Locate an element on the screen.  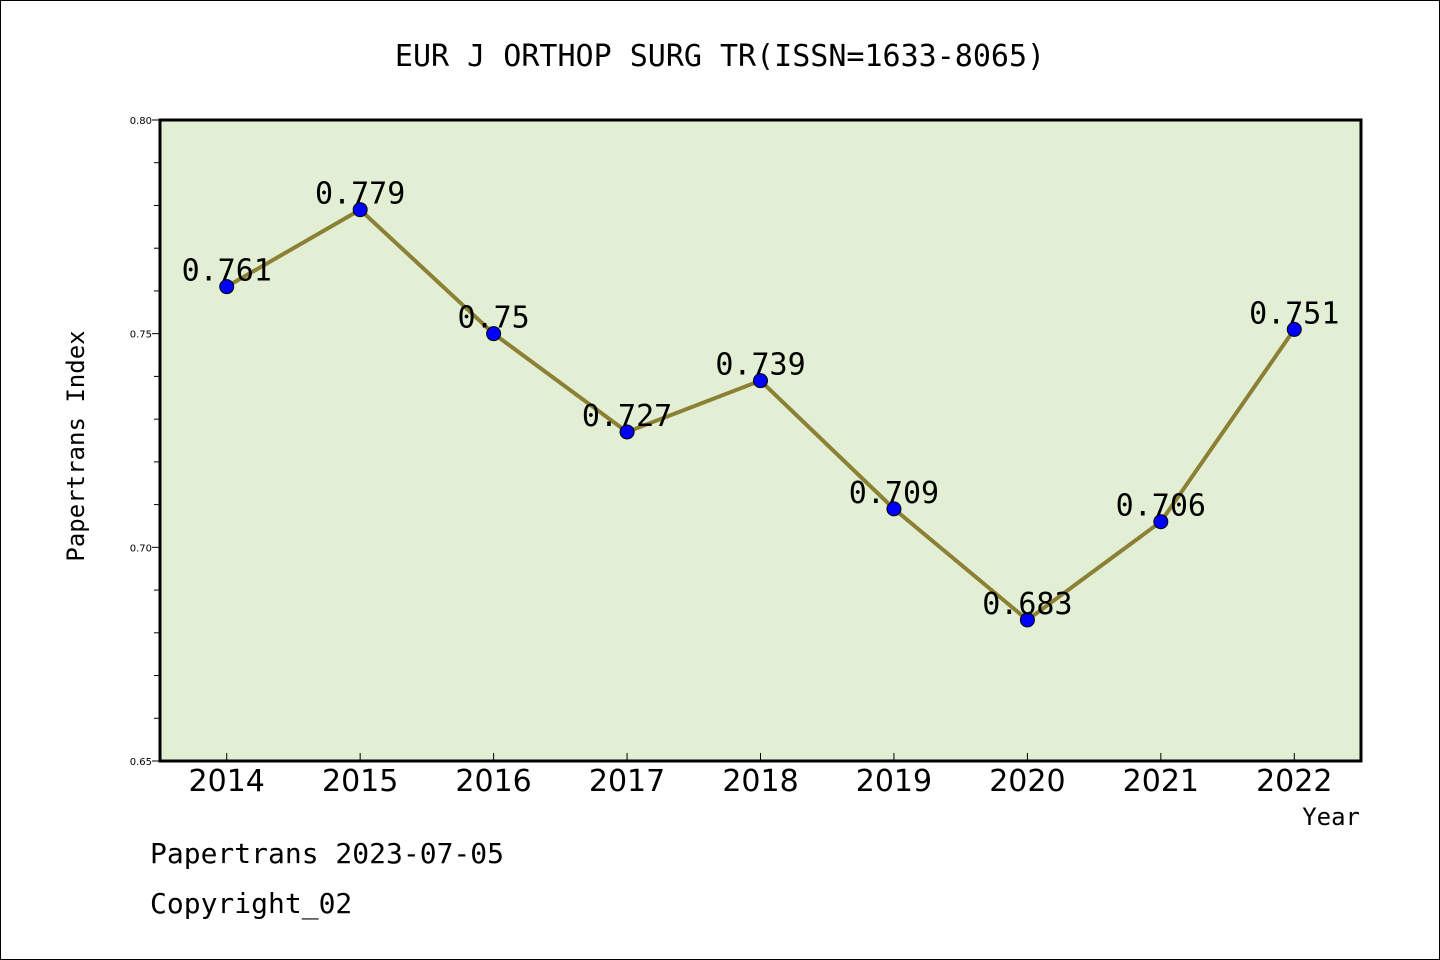
footer-copyright: Copyright_02 is located at coordinates (251, 904).